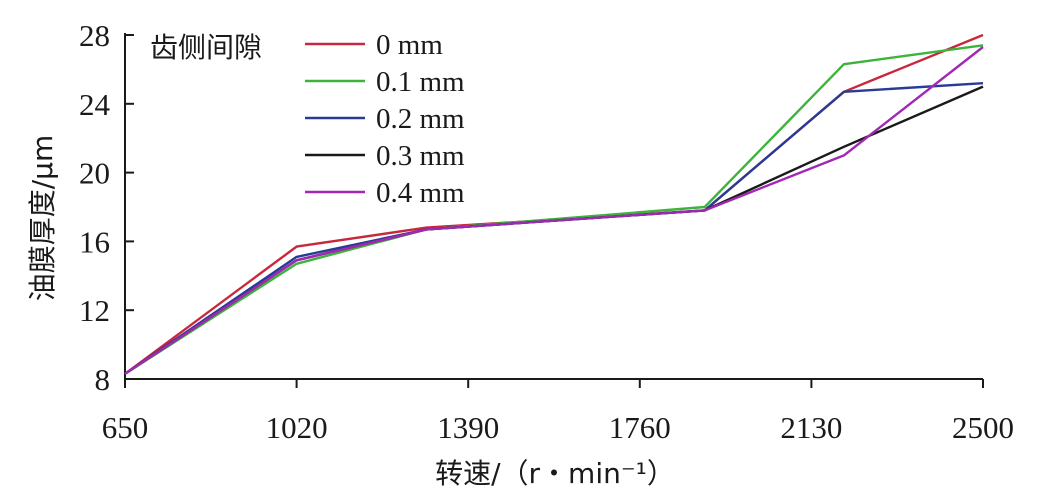 Image resolution: width=1037 pixels, height=503 pixels. What do you see at coordinates (468, 427) in the screenshot?
I see `x-tick-label: 1390` at bounding box center [468, 427].